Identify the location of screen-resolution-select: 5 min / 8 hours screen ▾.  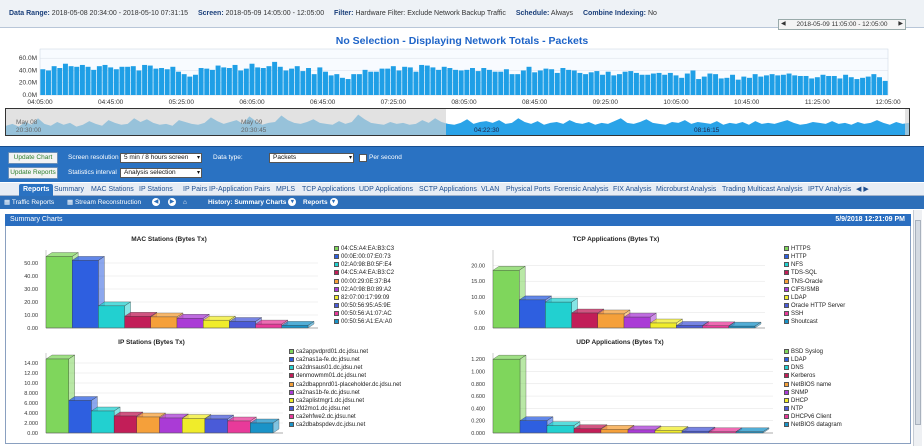
(161, 158).